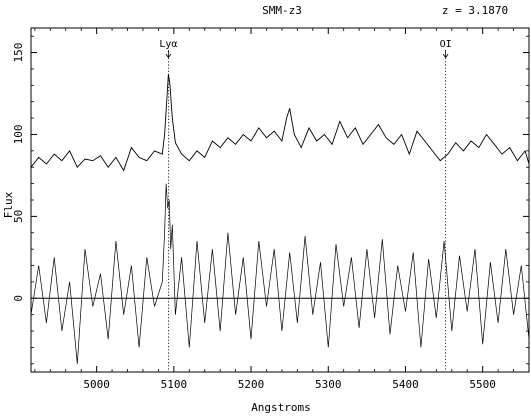 The height and width of the screenshot is (416, 531). I want to click on y-tick-label-3: 150, so click(18, 53).